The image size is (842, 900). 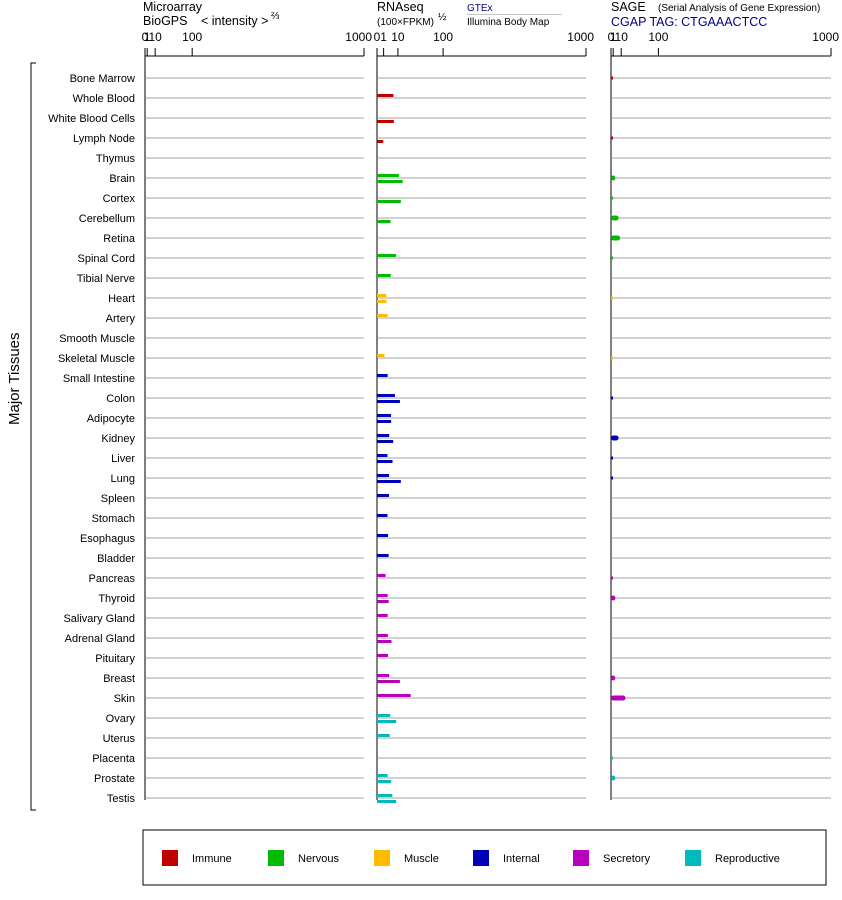 I want to click on sage-tick-label: 1, so click(x=613, y=37).